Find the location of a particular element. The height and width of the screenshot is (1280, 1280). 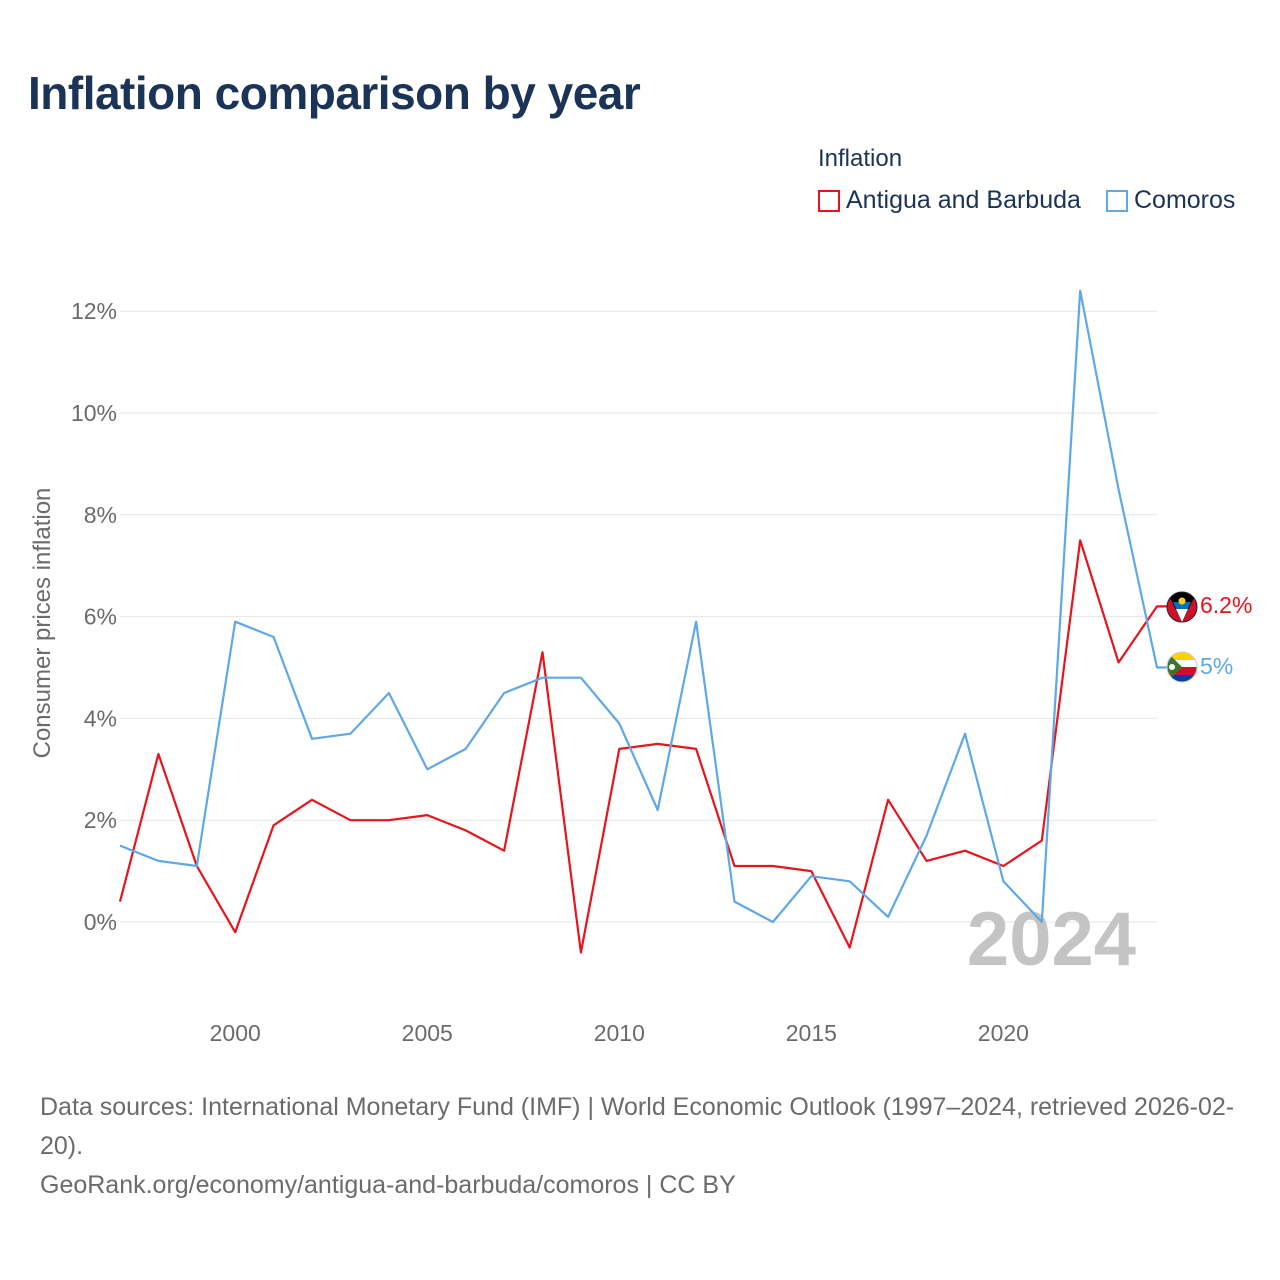

x-tick-label: 2005 is located at coordinates (427, 1033).